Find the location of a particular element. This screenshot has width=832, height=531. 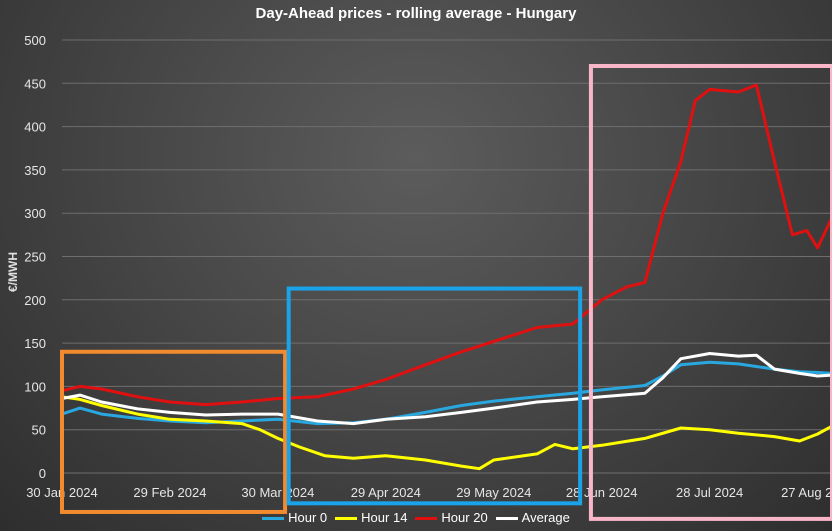

y-tick-label: 0 is located at coordinates (42, 473).